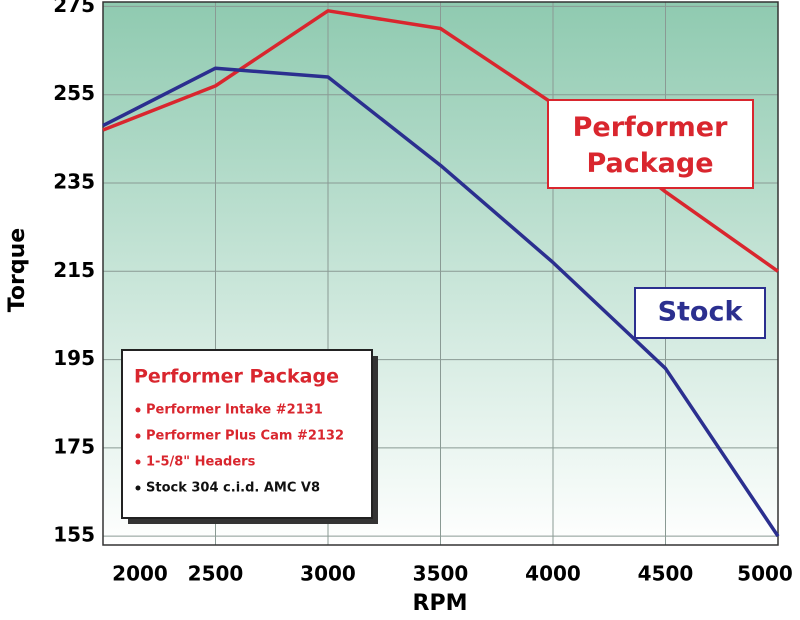 Image resolution: width=800 pixels, height=620 pixels. I want to click on x-tick-label: 2500, so click(216, 574).